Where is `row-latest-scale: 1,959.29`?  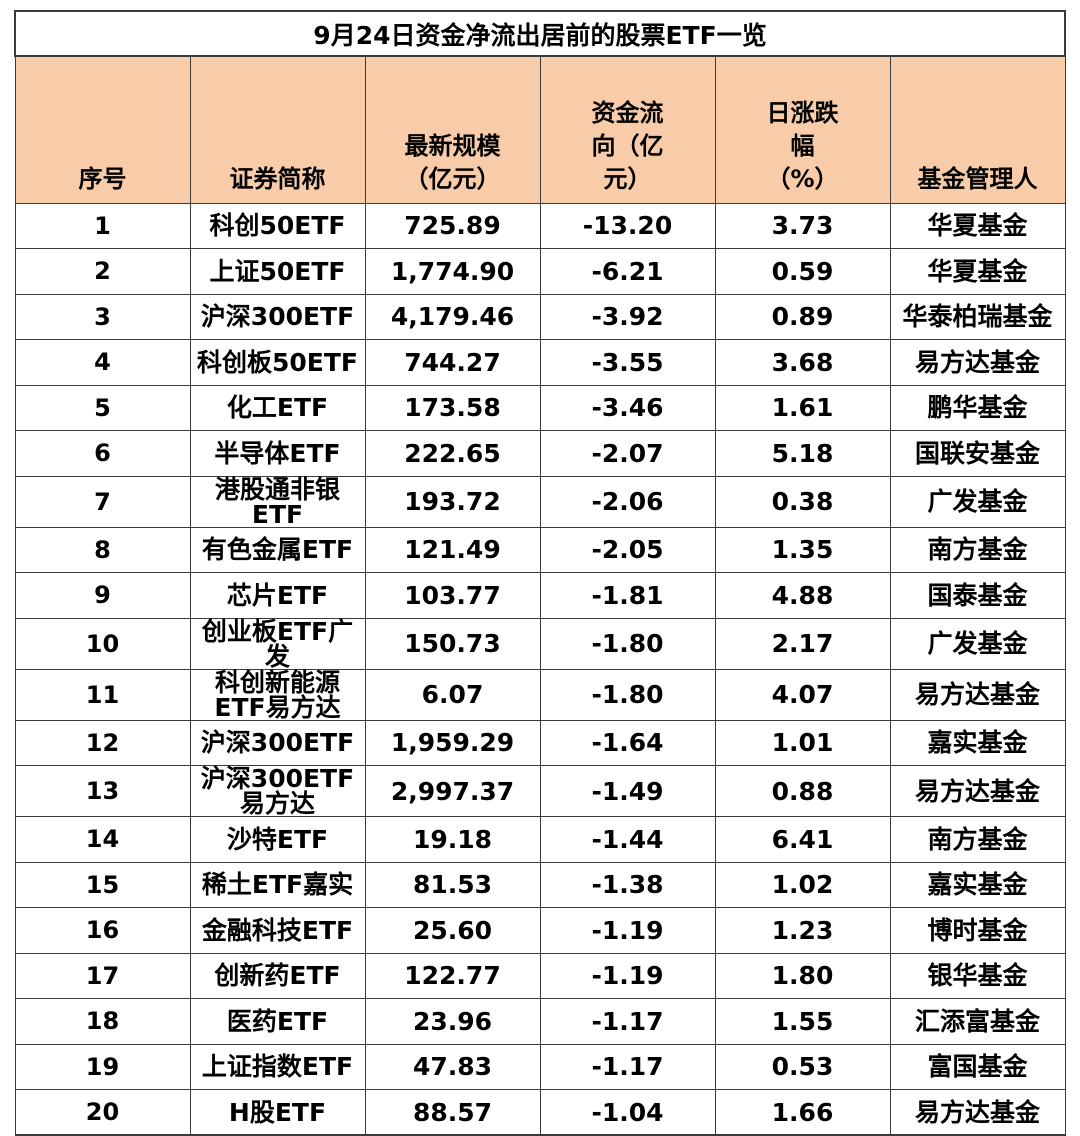
row-latest-scale: 1,959.29 is located at coordinates (452, 742).